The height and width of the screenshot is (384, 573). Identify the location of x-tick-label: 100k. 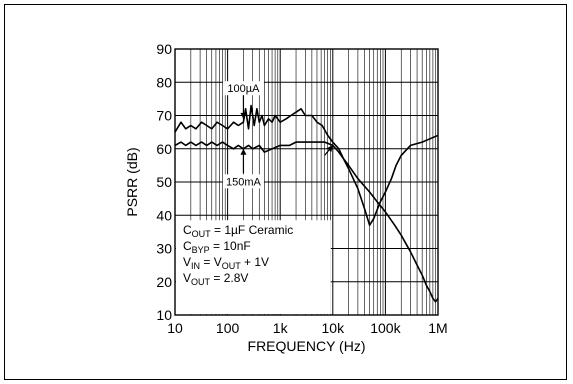
(385, 328).